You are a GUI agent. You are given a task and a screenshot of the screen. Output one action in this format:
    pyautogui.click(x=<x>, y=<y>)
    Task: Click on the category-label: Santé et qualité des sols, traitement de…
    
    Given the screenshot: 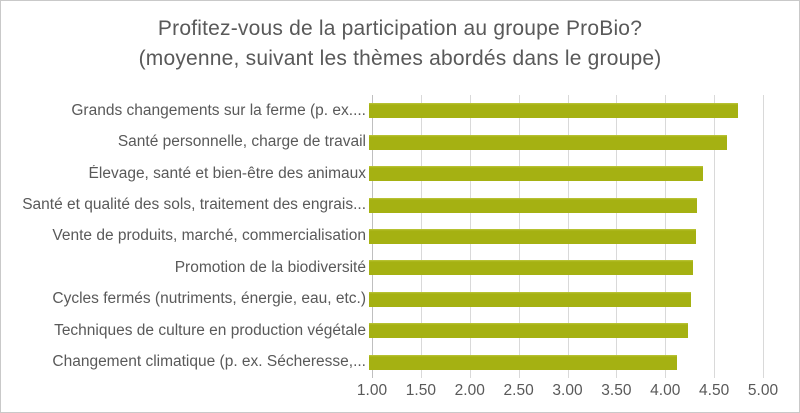 What is the action you would take?
    pyautogui.click(x=194, y=205)
    